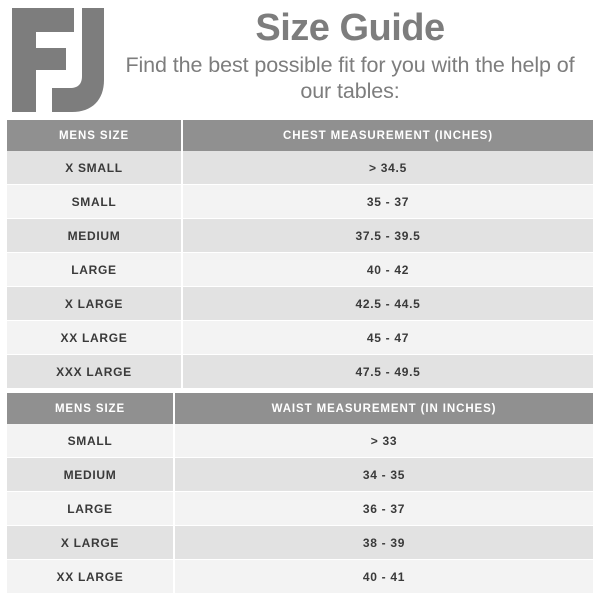 The width and height of the screenshot is (600, 600). Describe the element at coordinates (383, 441) in the screenshot. I see `cell-measurement: > 33` at that location.